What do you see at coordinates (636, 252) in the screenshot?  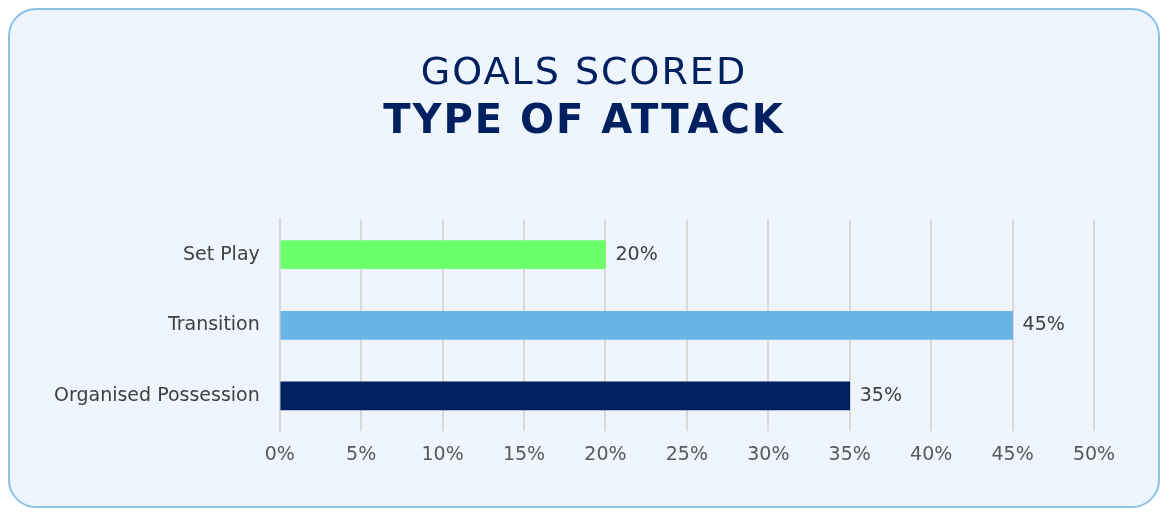 I see `data-label: 20%` at bounding box center [636, 252].